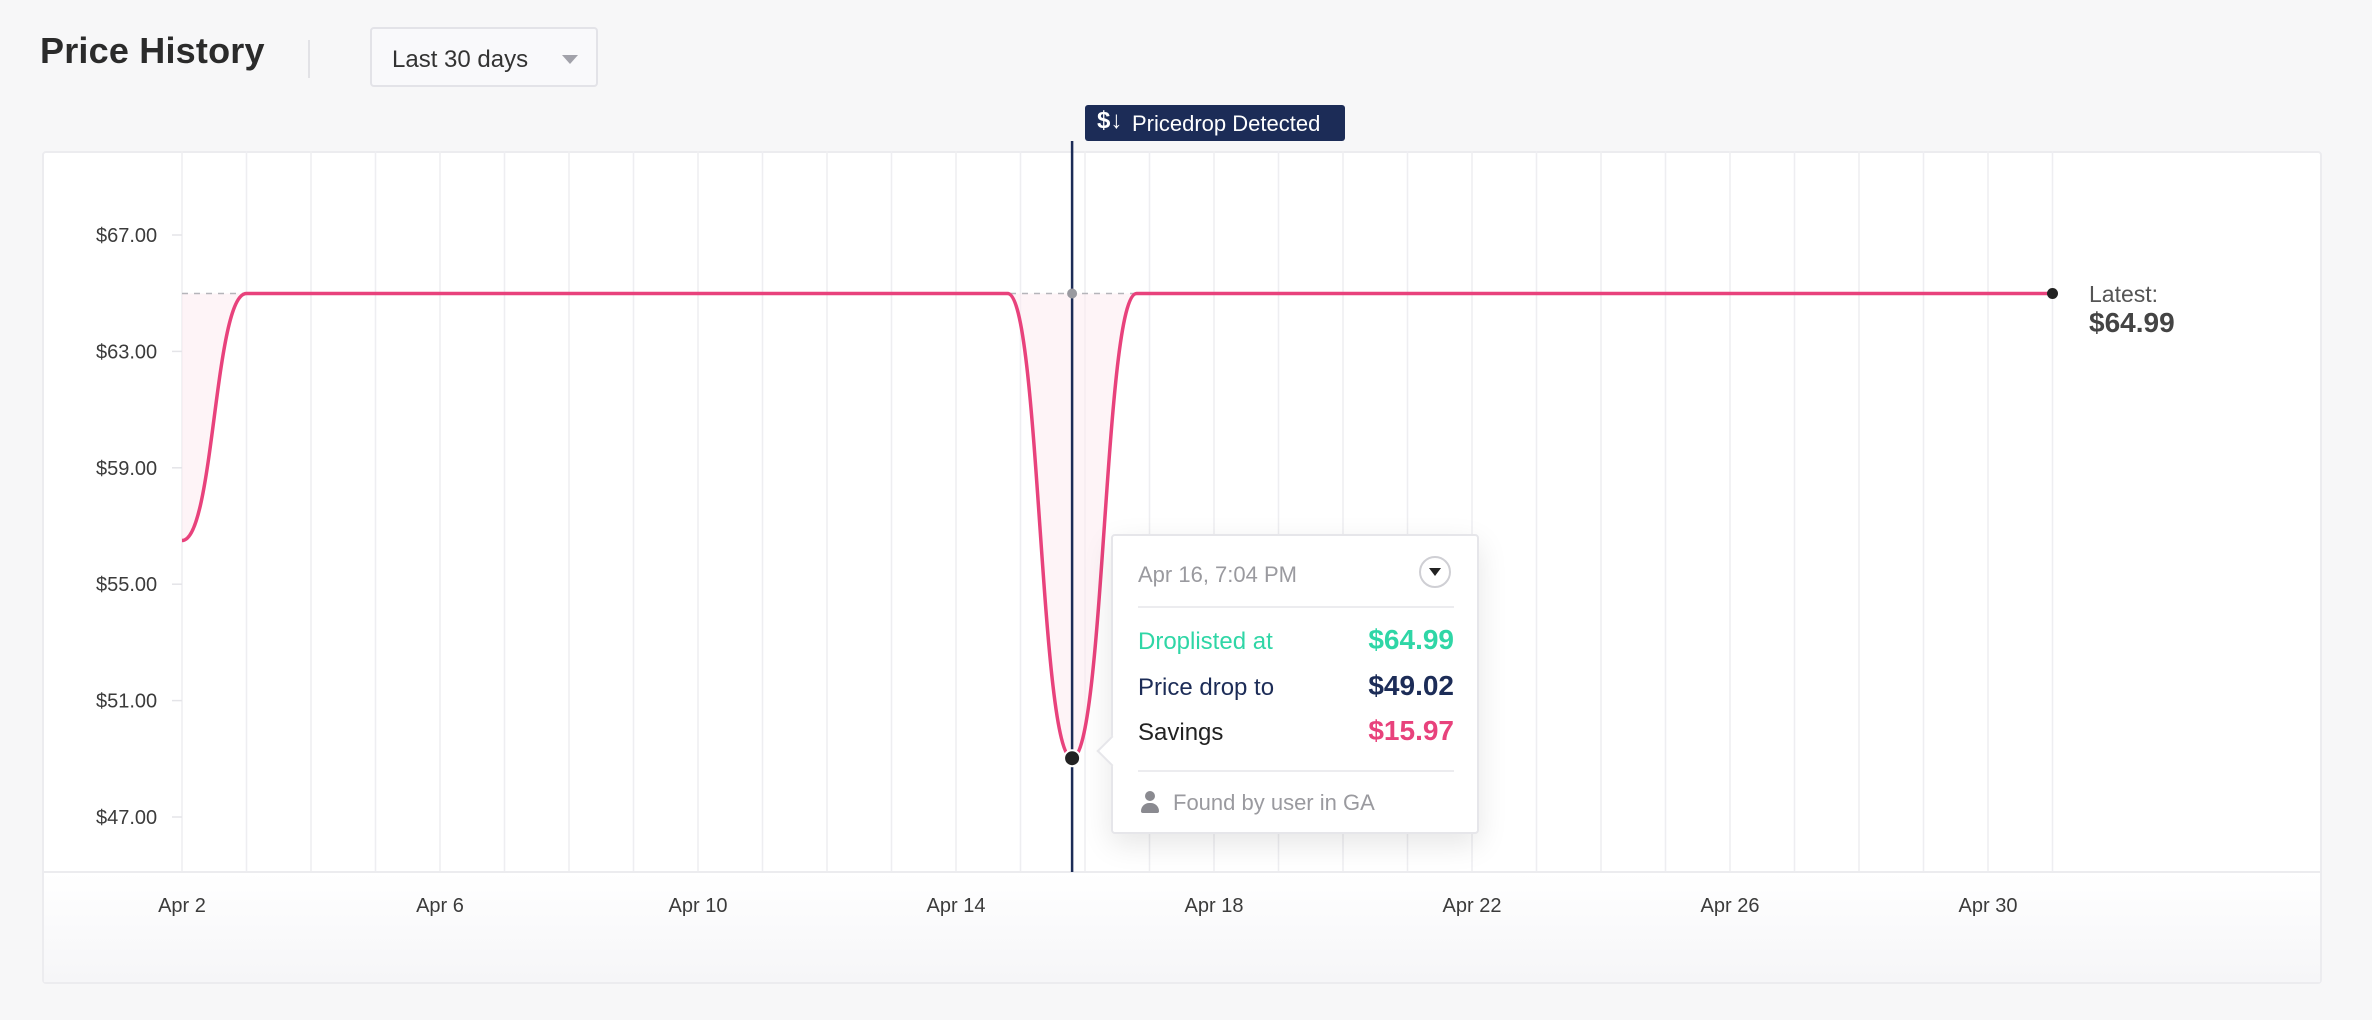  Describe the element at coordinates (1226, 123) in the screenshot. I see `banner-text: Pricedrop Detected` at that location.